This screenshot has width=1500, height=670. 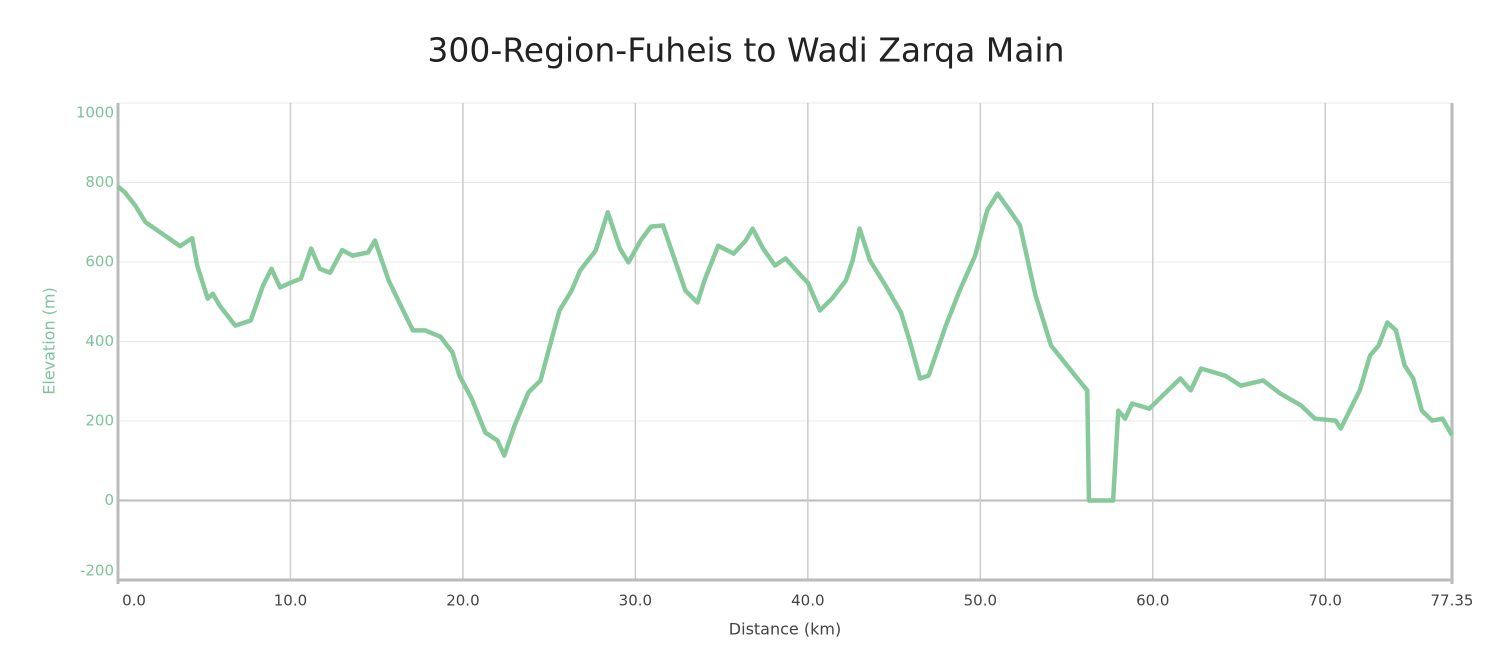 What do you see at coordinates (95, 113) in the screenshot?
I see `y-tick-label: 1000` at bounding box center [95, 113].